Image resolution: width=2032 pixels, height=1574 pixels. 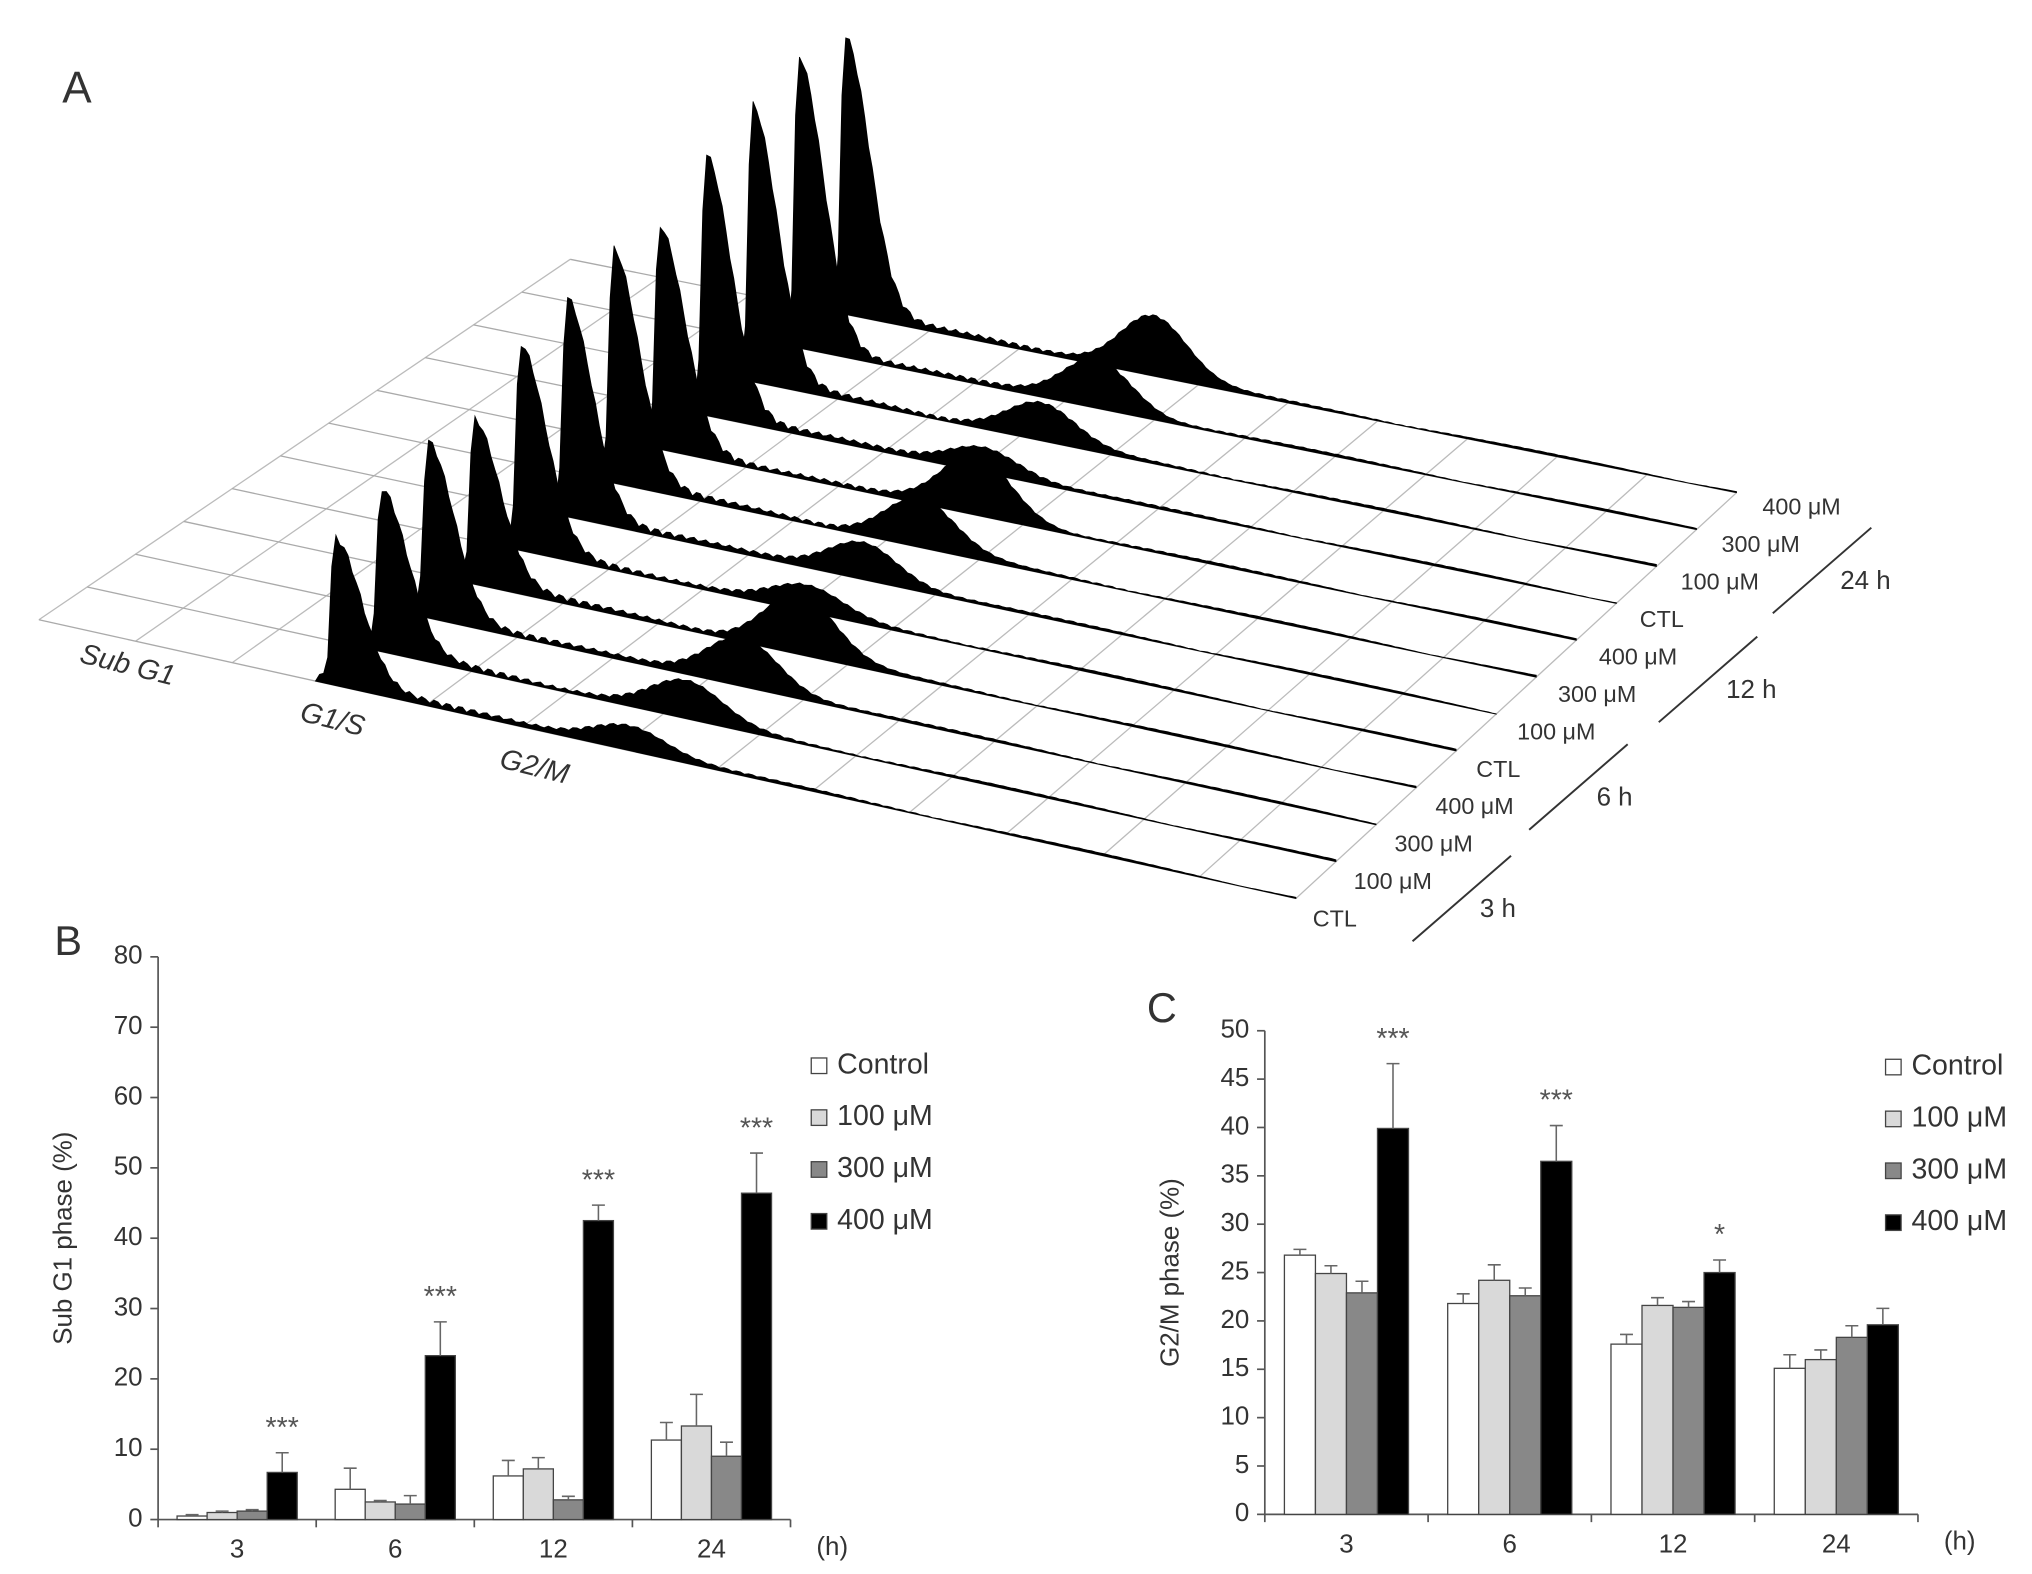 I want to click on y-tick-label: 0, so click(x=1242, y=1513).